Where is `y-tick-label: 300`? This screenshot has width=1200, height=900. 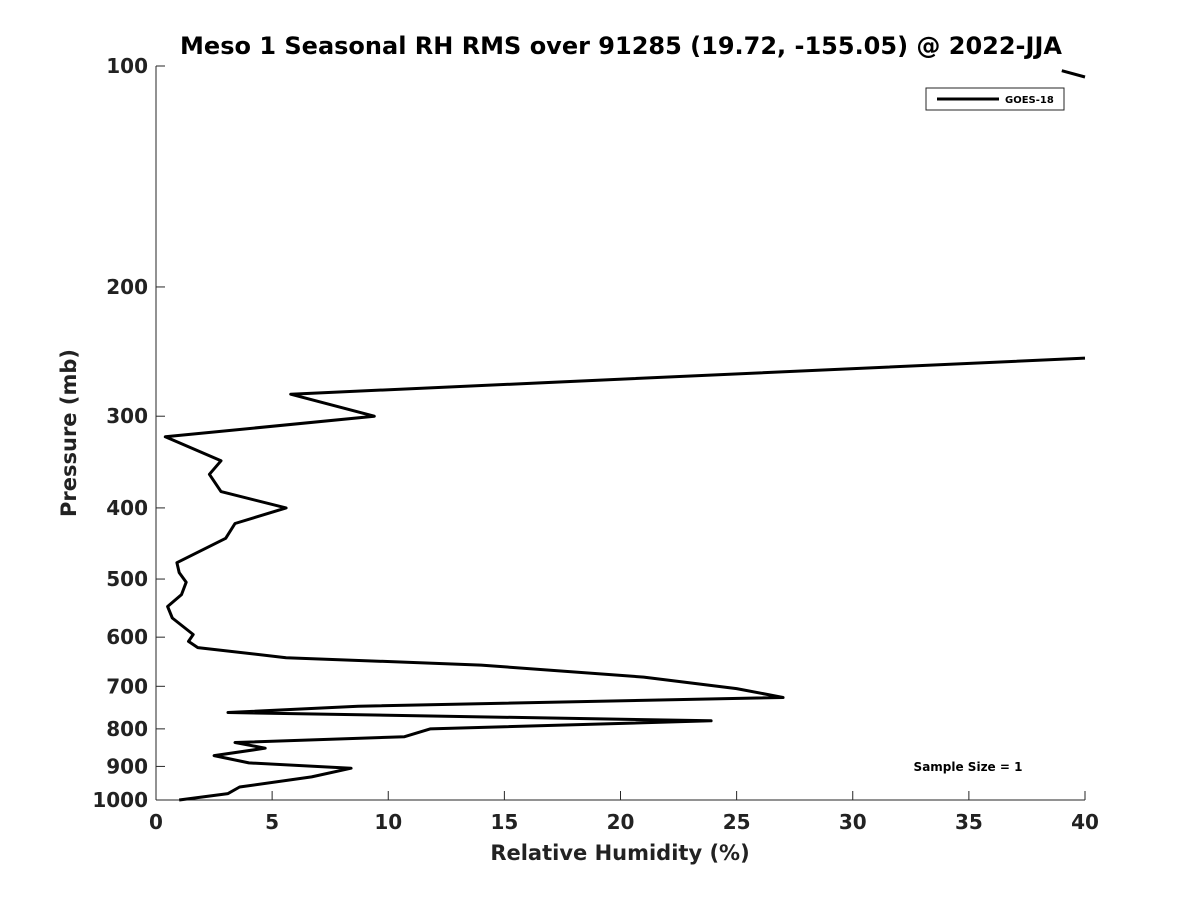
y-tick-label: 300 is located at coordinates (127, 416).